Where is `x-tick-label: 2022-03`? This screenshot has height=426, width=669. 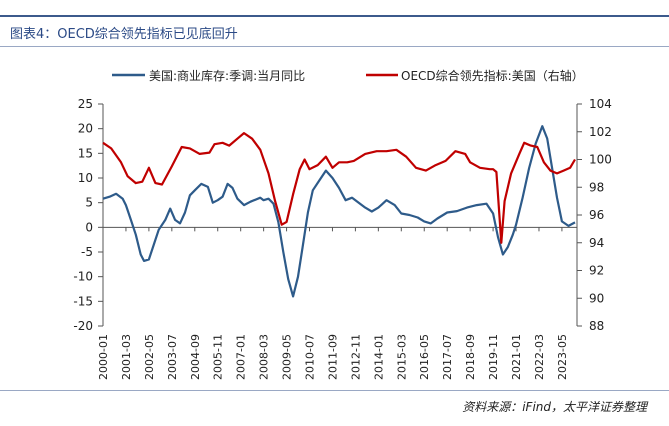
x-tick-label: 2022-03 is located at coordinates (539, 357).